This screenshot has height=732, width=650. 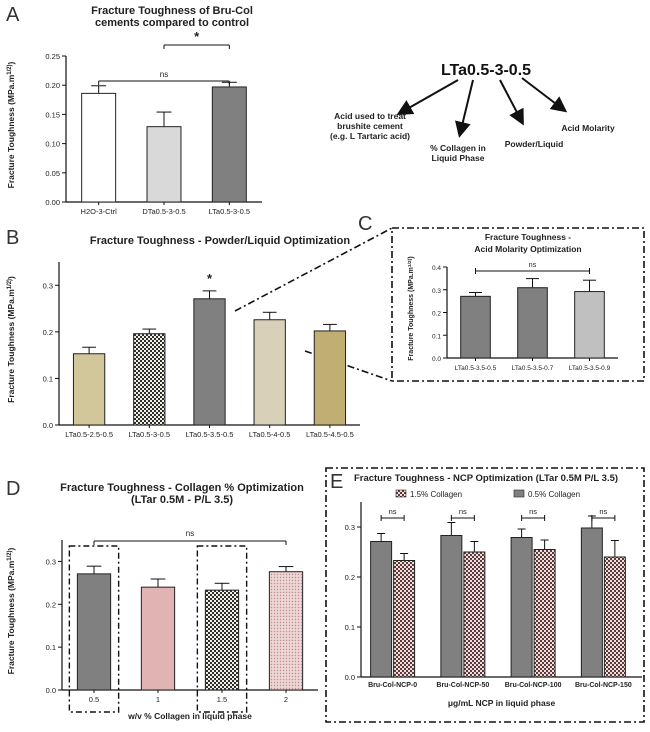 I want to click on x-tick-label: H2O-3-Ctrl, so click(x=99, y=211).